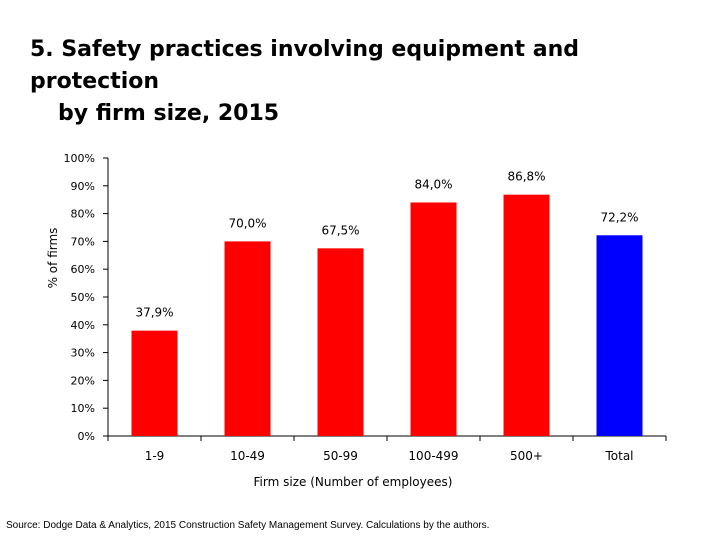  What do you see at coordinates (83, 241) in the screenshot?
I see `y-tick-label: 70%` at bounding box center [83, 241].